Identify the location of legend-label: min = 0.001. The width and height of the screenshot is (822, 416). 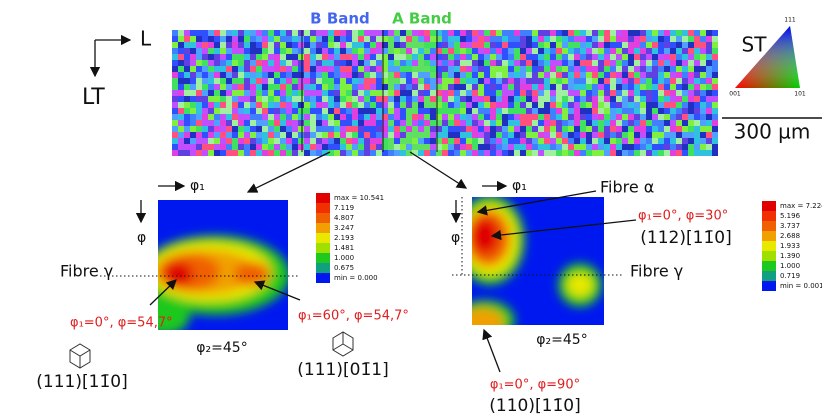
(801, 286).